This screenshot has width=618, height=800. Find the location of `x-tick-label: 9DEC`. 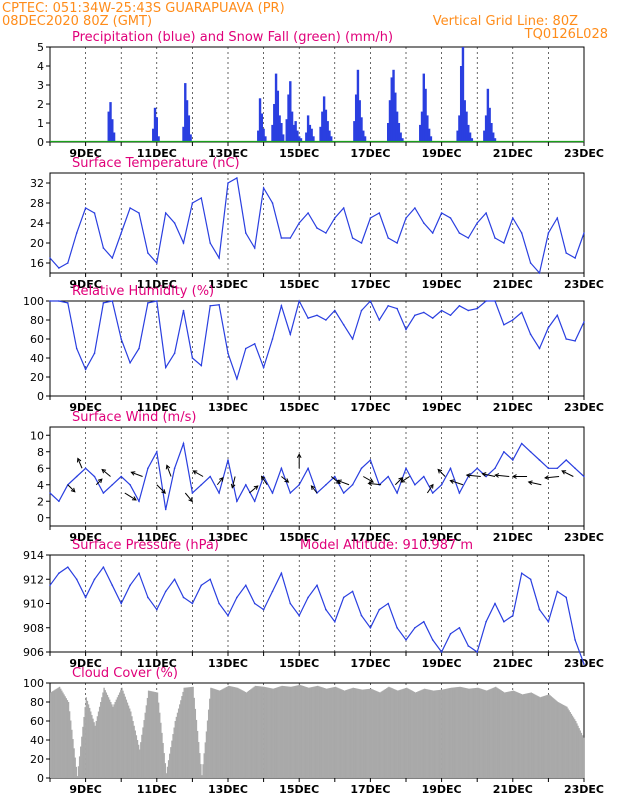

x-tick-label: 9DEC is located at coordinates (85, 407).